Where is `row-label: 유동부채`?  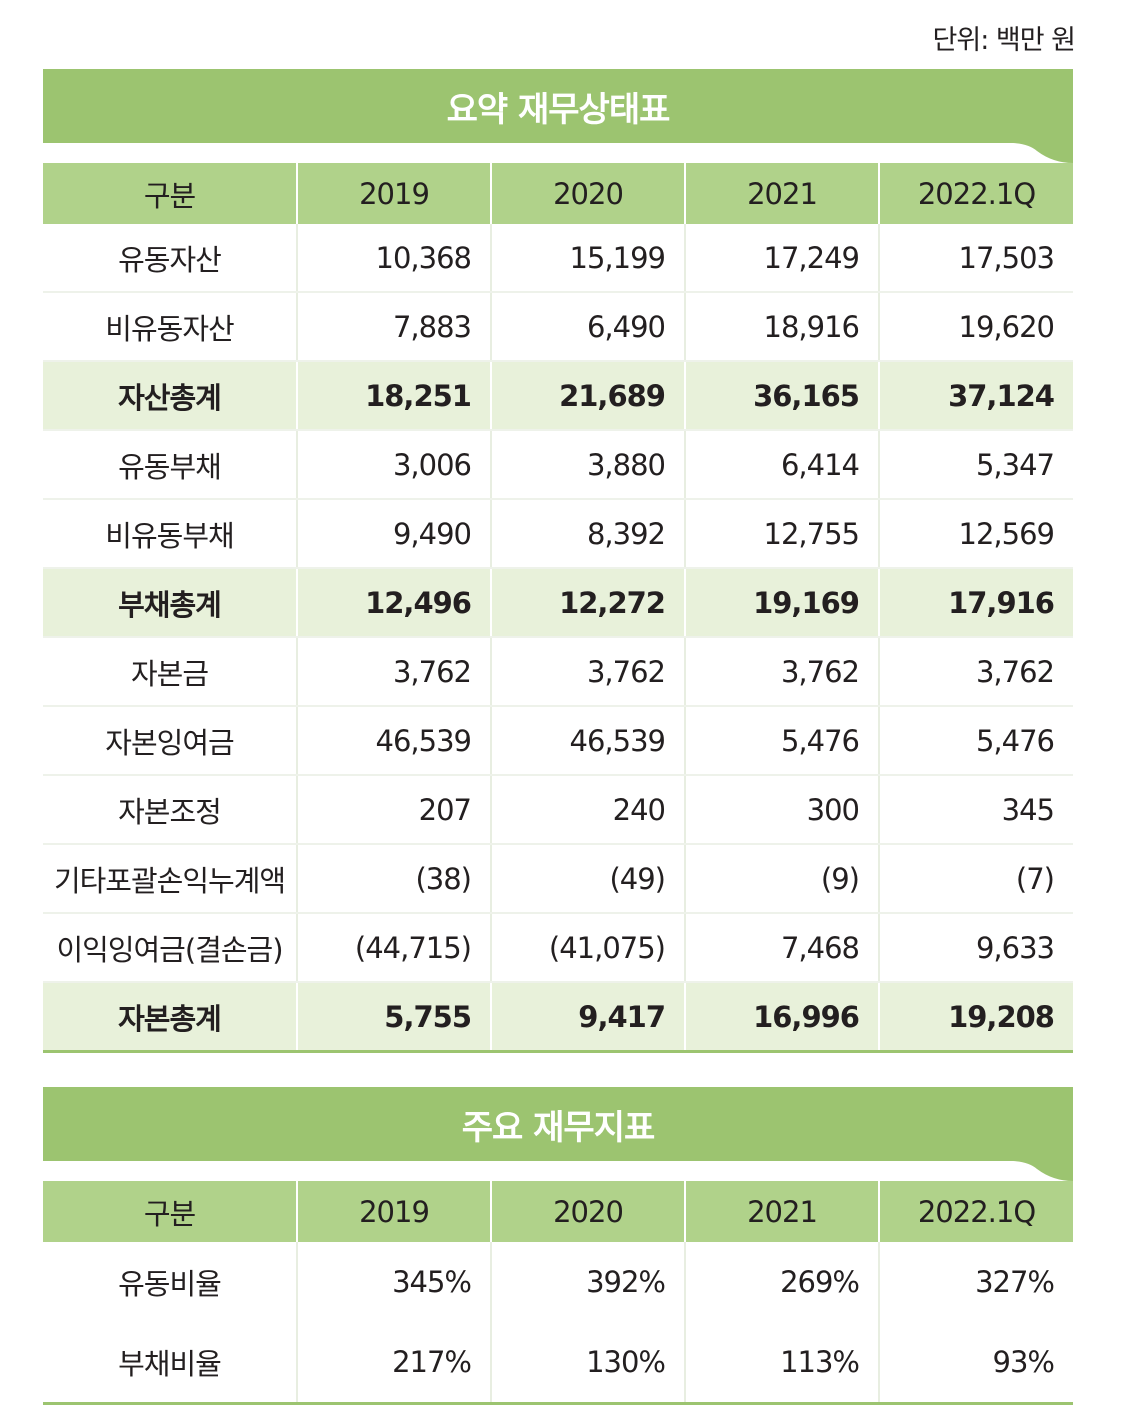 row-label: 유동부채 is located at coordinates (170, 465).